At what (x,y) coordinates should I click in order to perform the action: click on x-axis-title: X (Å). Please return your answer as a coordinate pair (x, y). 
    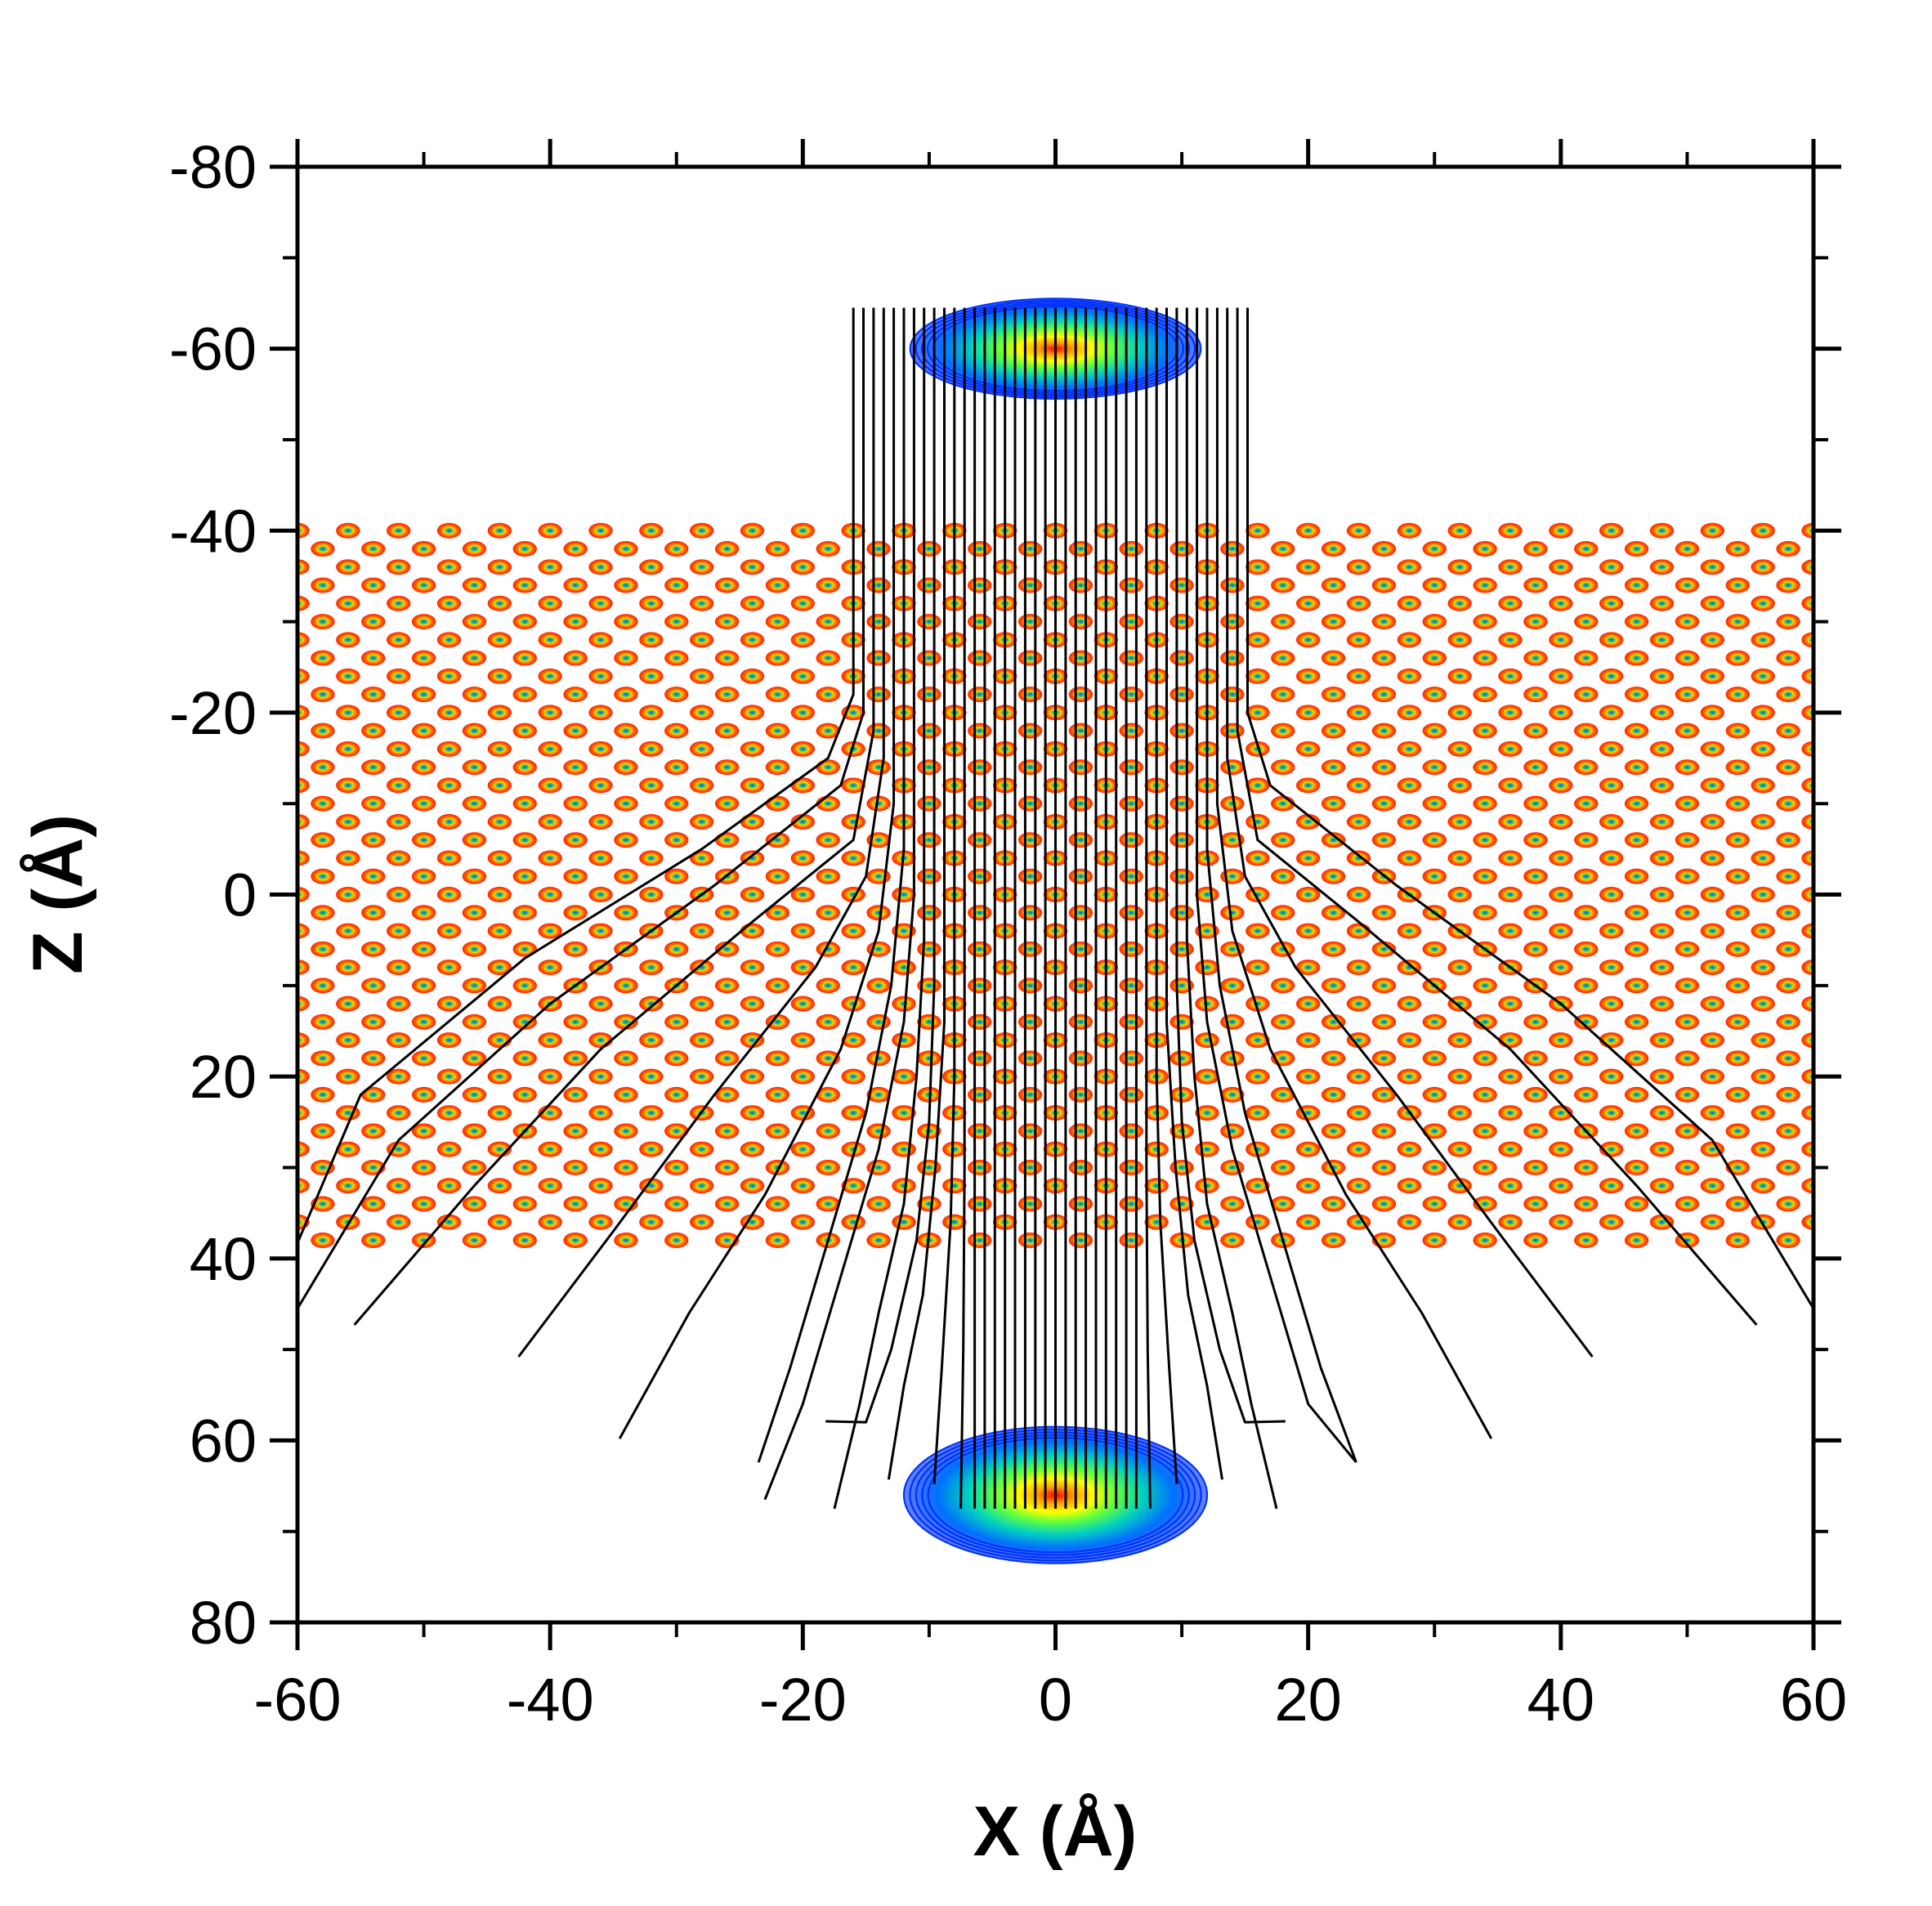
    Looking at the image, I should click on (1055, 1832).